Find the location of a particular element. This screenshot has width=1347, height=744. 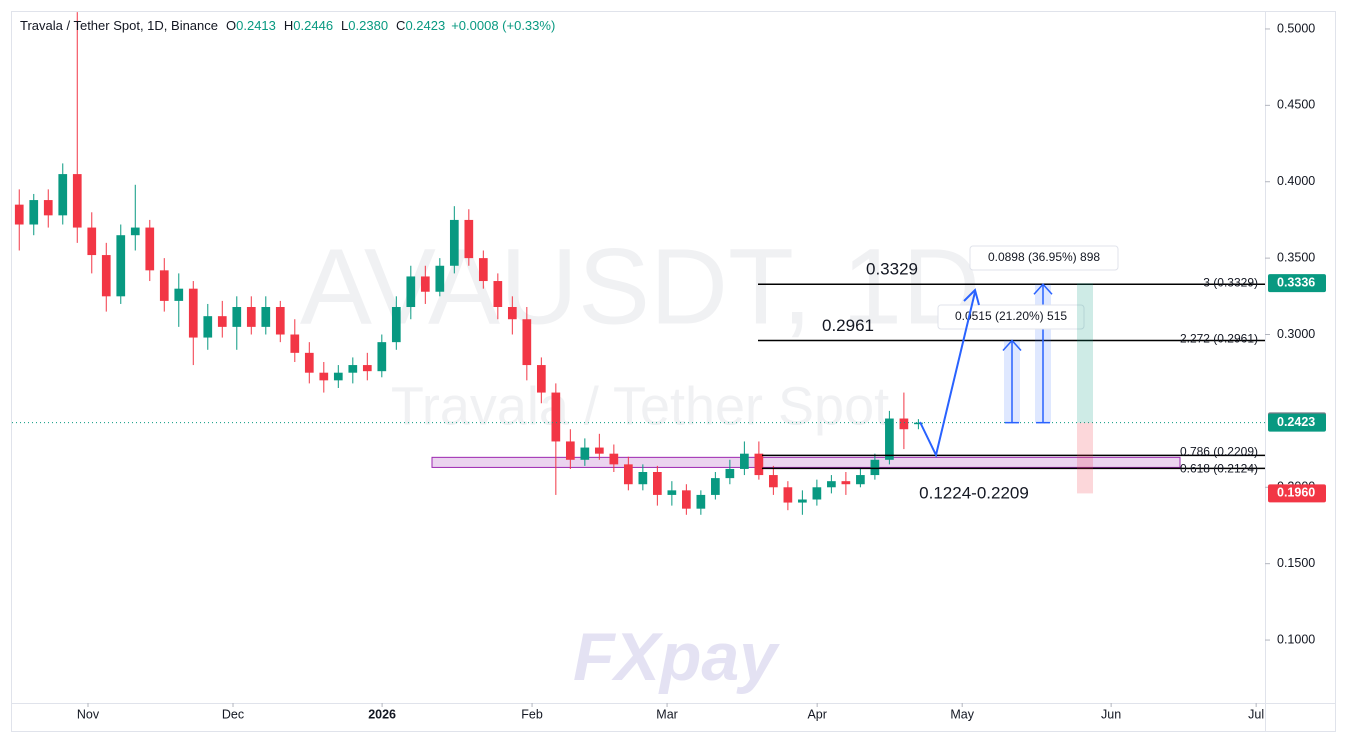

x-tick-label: Nov is located at coordinates (88, 714).